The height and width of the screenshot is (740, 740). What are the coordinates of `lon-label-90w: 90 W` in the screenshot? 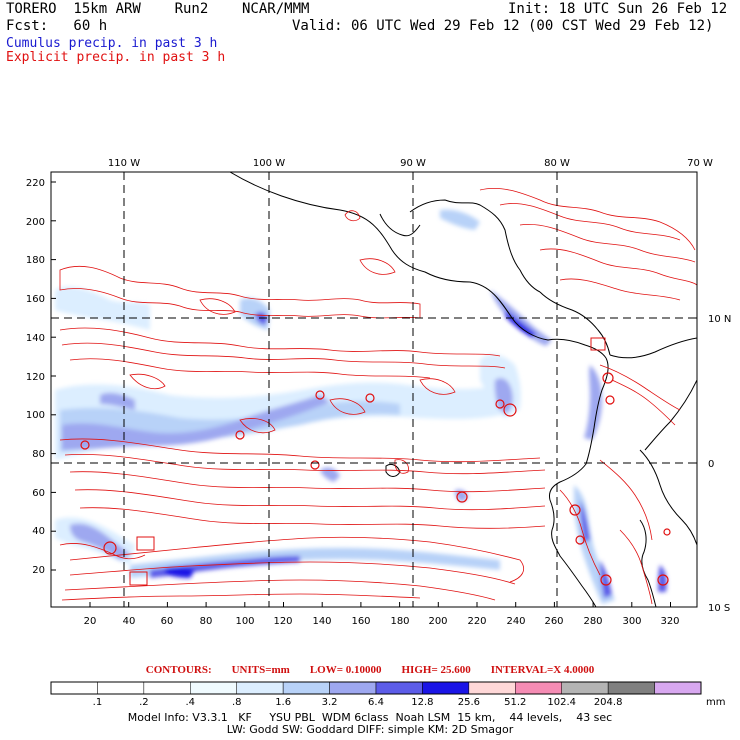 It's located at (413, 163).